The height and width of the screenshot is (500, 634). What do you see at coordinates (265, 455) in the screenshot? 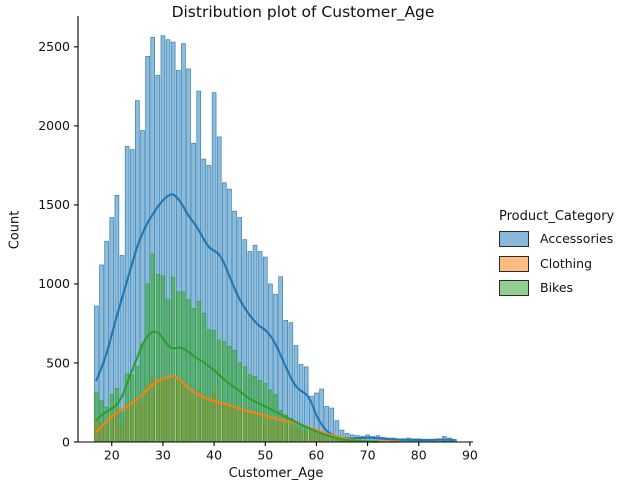
I see `x-tick-label: 50` at bounding box center [265, 455].